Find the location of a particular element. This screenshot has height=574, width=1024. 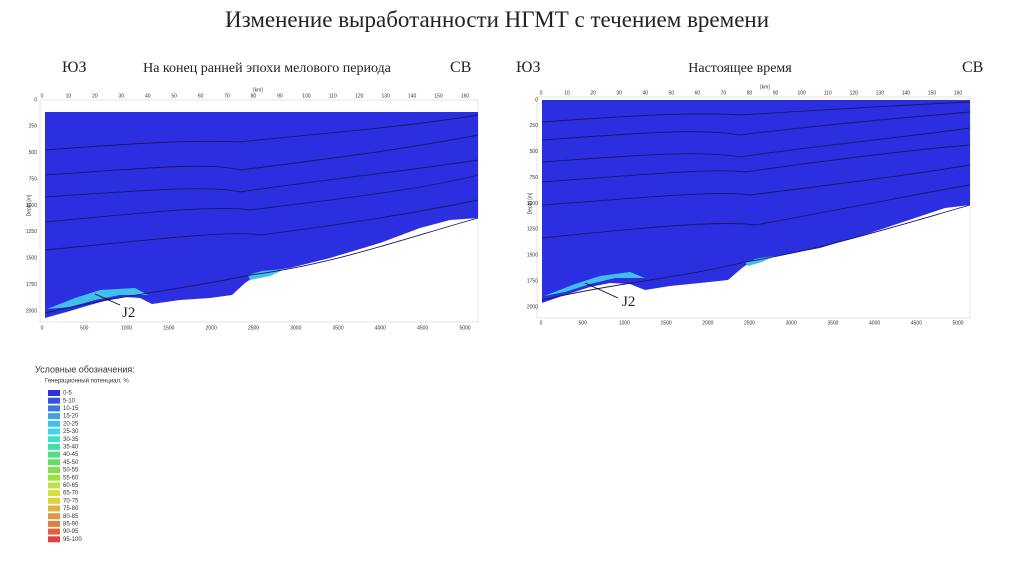

top-tick-label: 100 is located at coordinates (801, 93).